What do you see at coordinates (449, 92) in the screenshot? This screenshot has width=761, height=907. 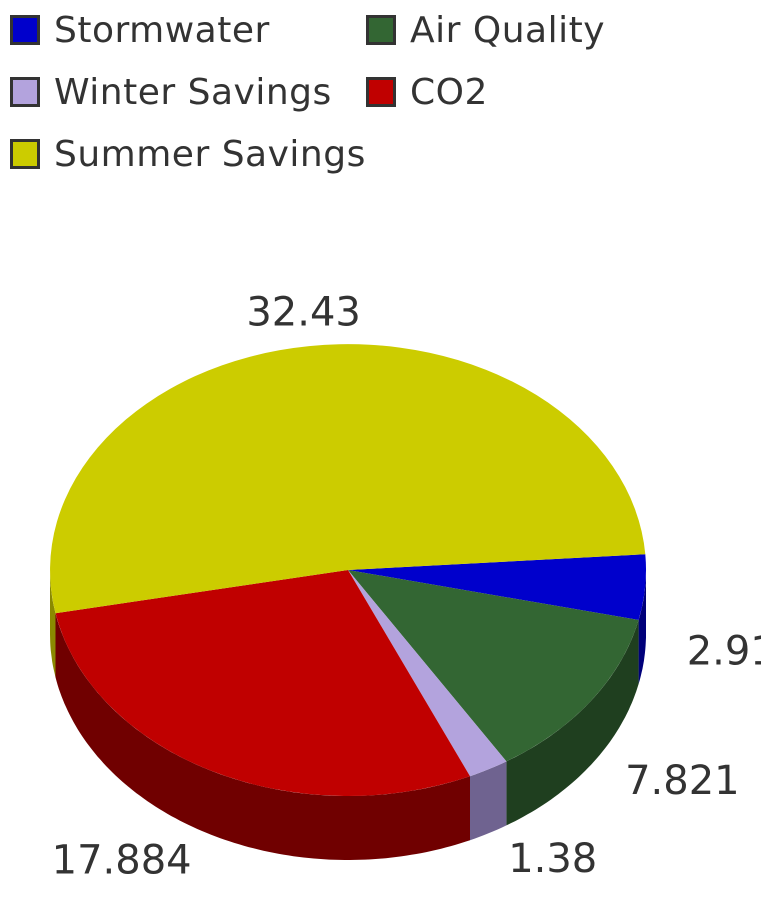 I see `legend-label: CO2` at bounding box center [449, 92].